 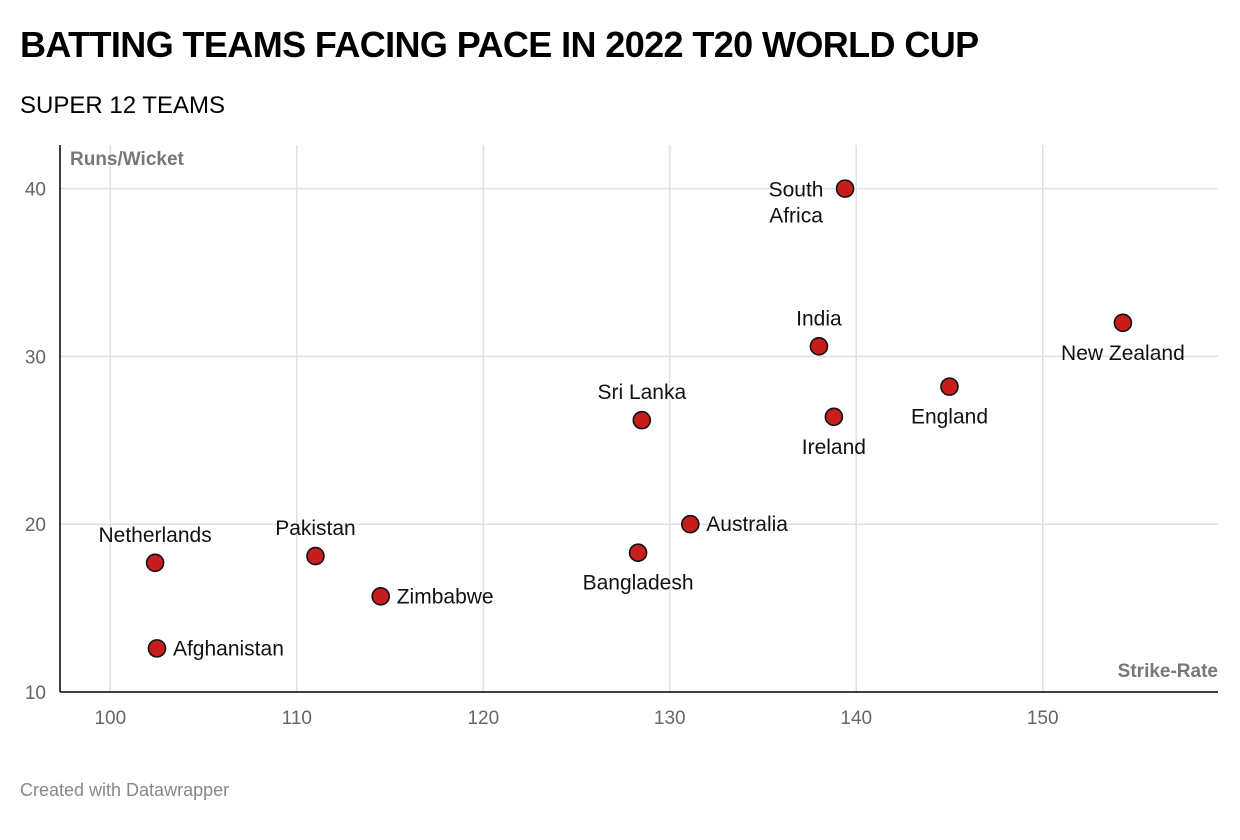 I want to click on data-label: England, so click(x=949, y=417).